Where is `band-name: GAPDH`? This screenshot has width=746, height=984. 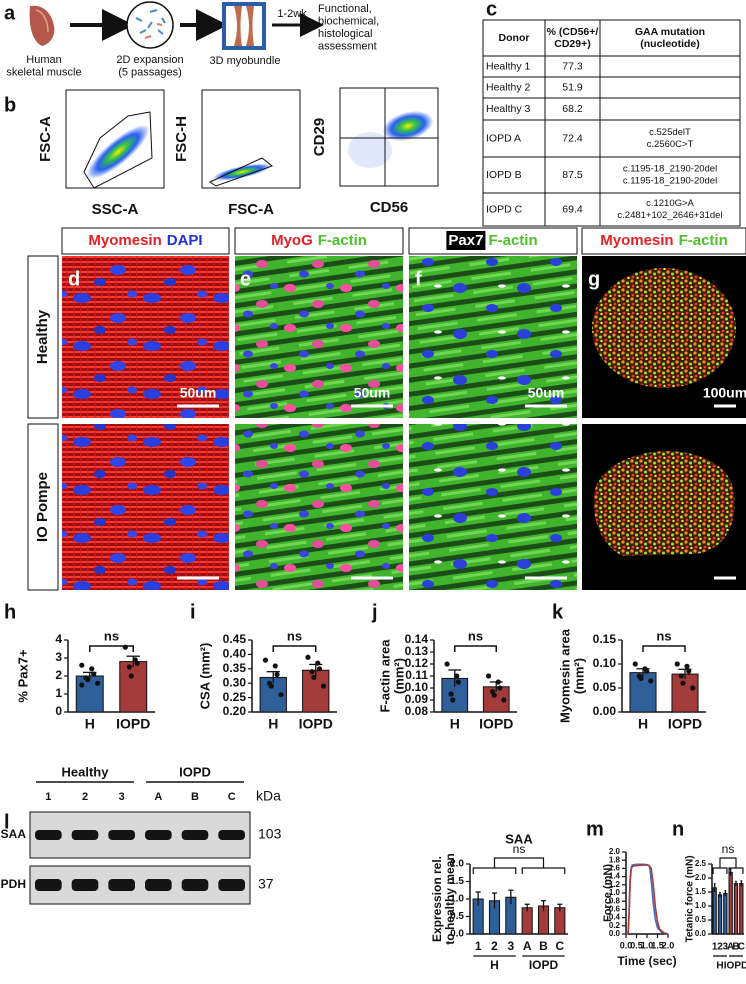
band-name: GAPDH is located at coordinates (13, 884).